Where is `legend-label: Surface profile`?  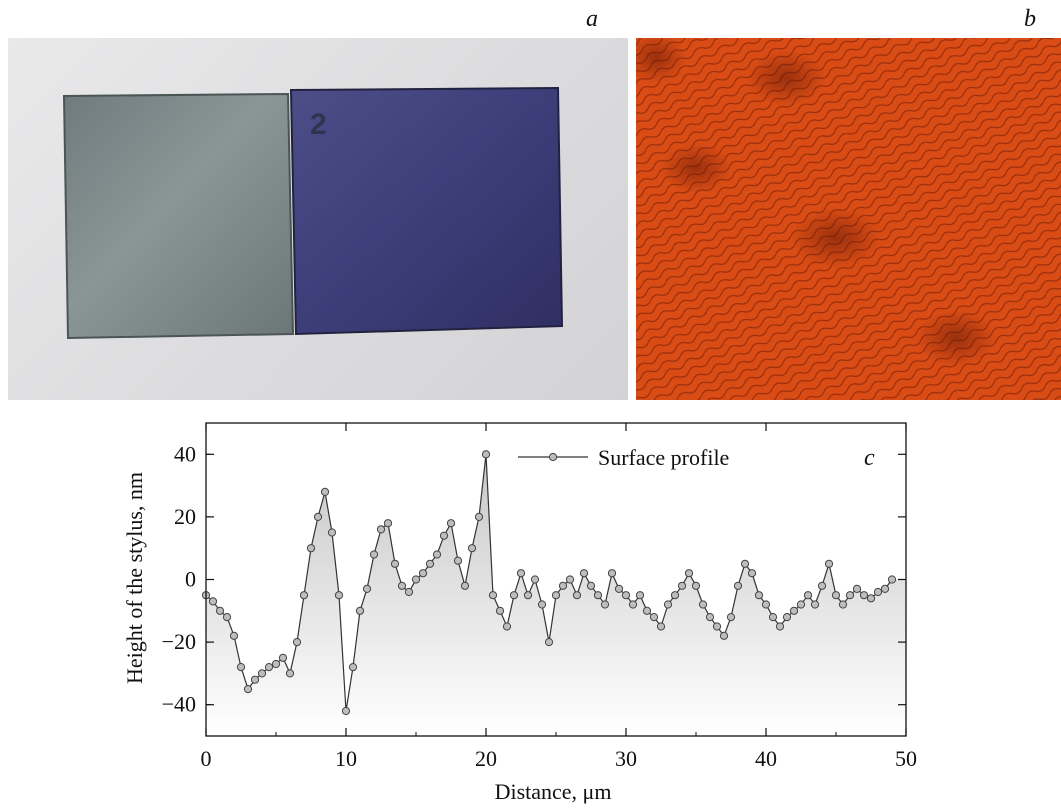 legend-label: Surface profile is located at coordinates (663, 457).